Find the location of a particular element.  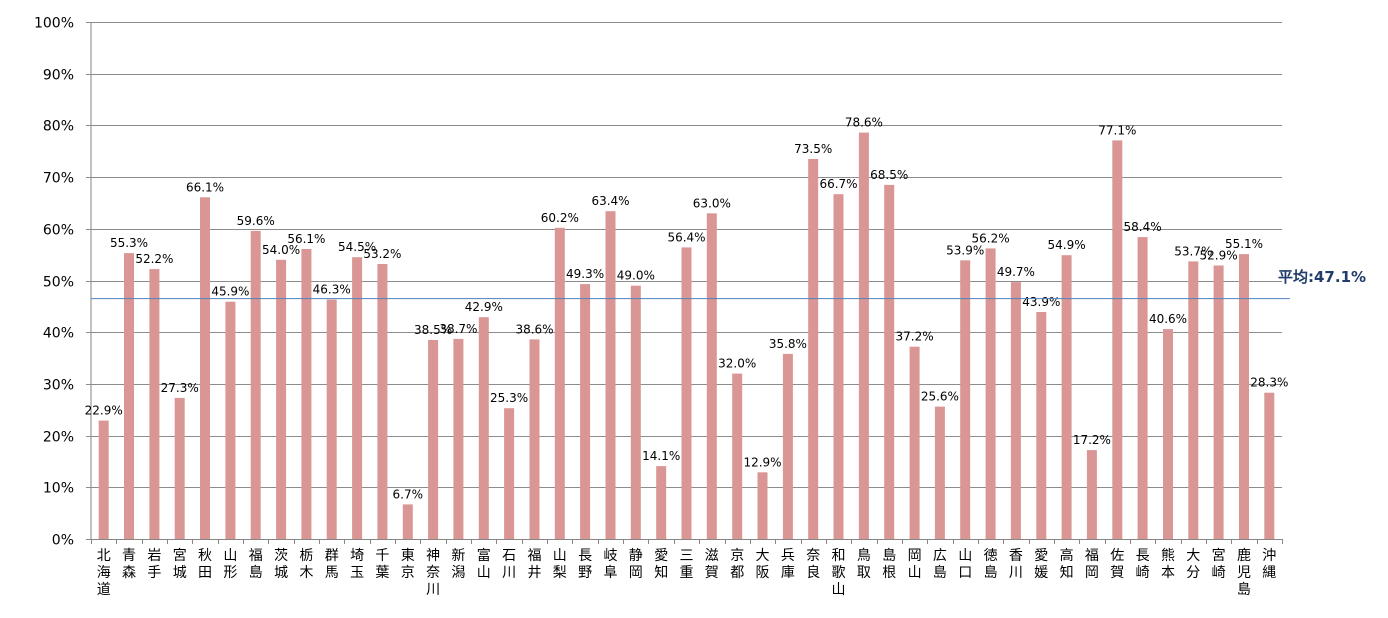

data-label: 78.6% is located at coordinates (864, 123).